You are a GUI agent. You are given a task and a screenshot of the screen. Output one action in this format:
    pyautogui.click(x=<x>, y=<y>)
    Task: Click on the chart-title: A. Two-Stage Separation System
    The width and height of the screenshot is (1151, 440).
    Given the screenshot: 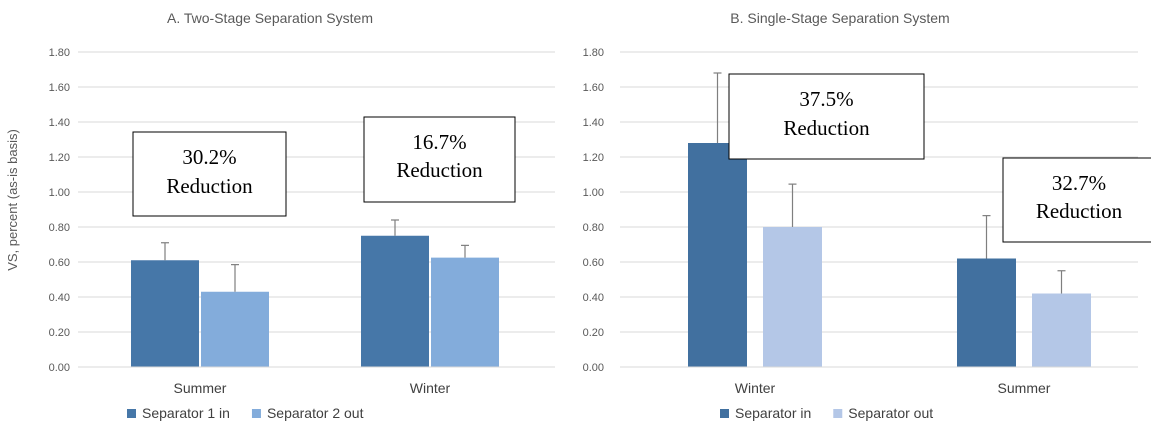 What is the action you would take?
    pyautogui.click(x=270, y=18)
    